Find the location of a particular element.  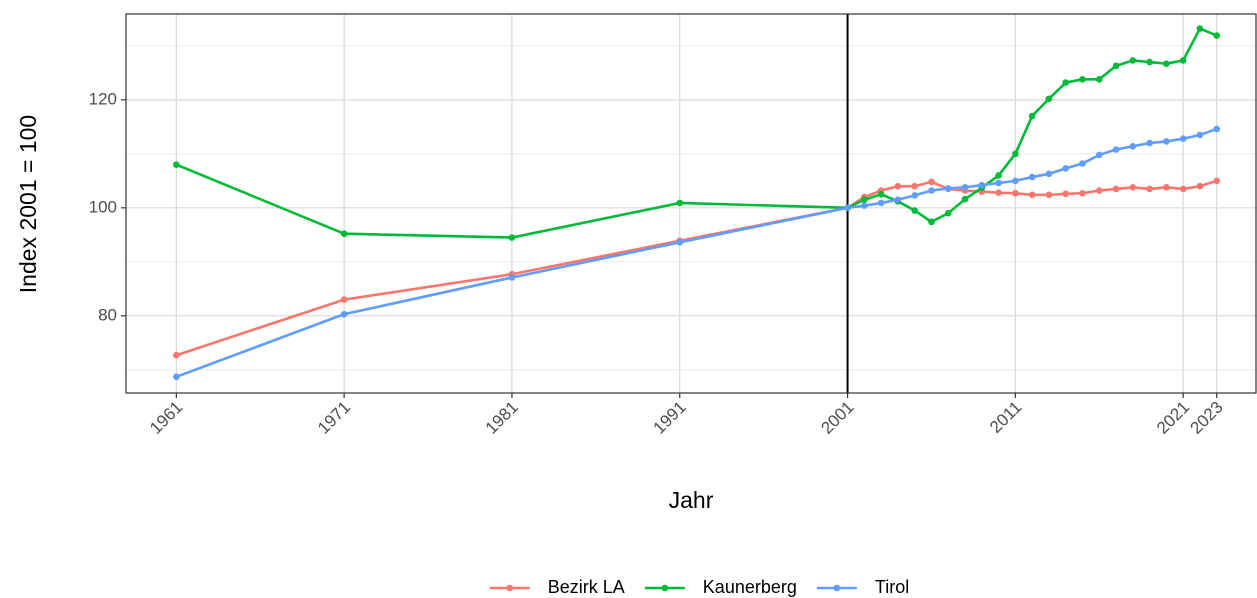

x-tick-label: 2023 is located at coordinates (1207, 418).